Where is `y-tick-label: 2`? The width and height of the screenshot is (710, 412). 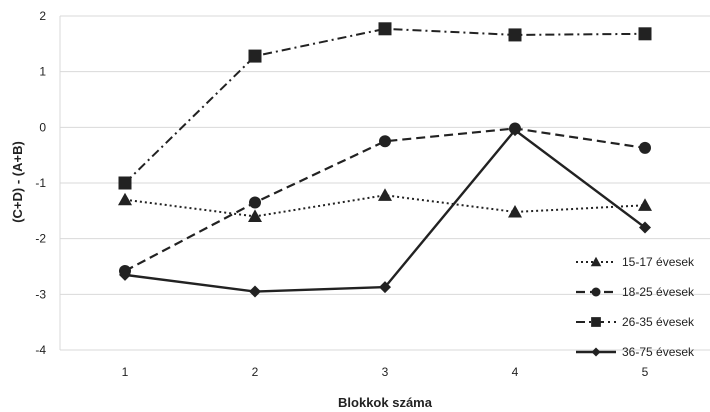
y-tick-label: 2 is located at coordinates (42, 16).